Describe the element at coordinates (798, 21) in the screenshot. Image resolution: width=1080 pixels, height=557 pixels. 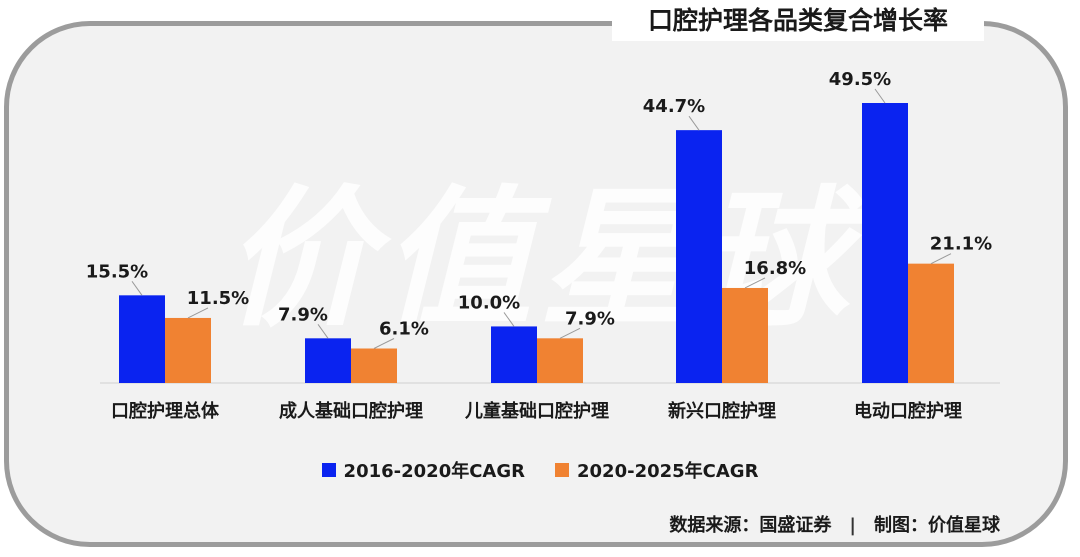
I see `chart-title: 口腔护理各品类复合增长率` at that location.